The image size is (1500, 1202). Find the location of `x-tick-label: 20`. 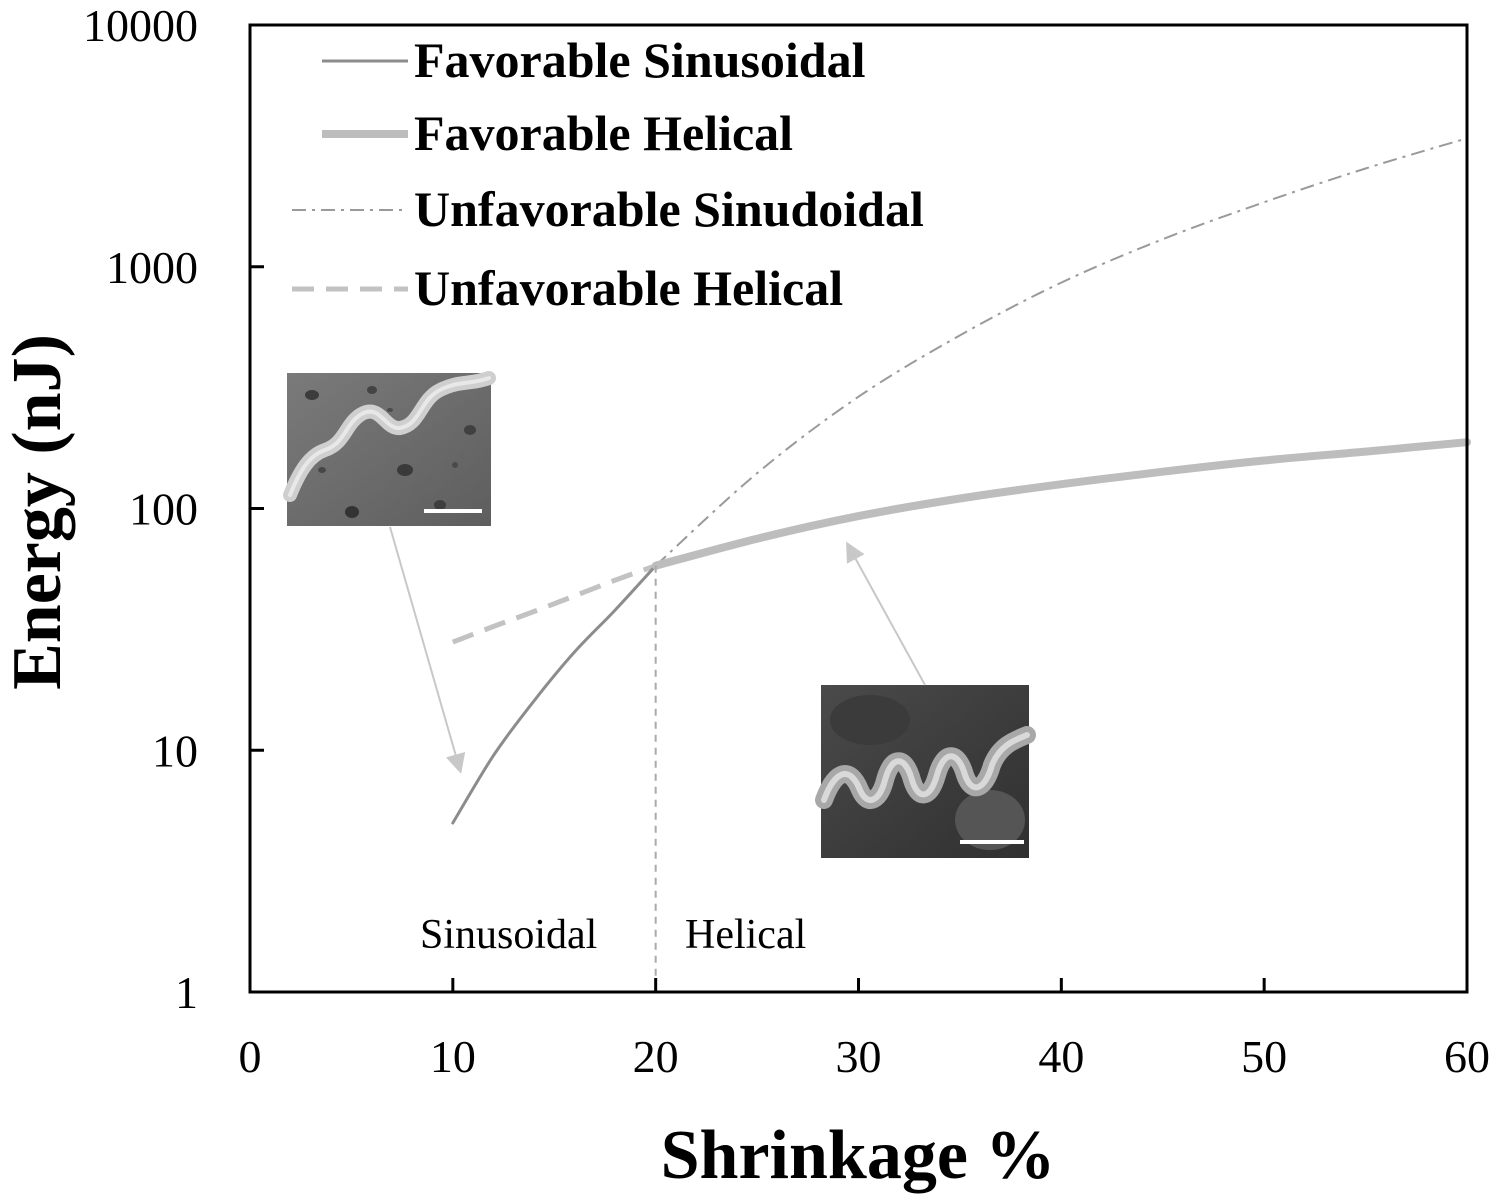

x-tick-label: 20 is located at coordinates (656, 1056).